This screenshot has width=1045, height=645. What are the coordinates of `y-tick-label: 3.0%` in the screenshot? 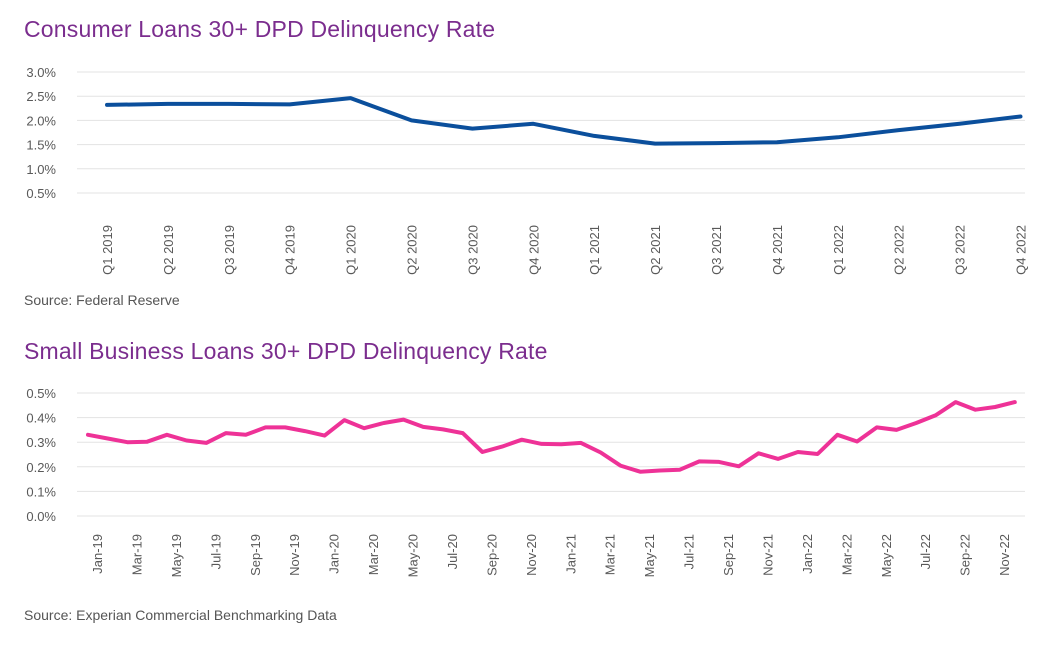 It's located at (41, 72).